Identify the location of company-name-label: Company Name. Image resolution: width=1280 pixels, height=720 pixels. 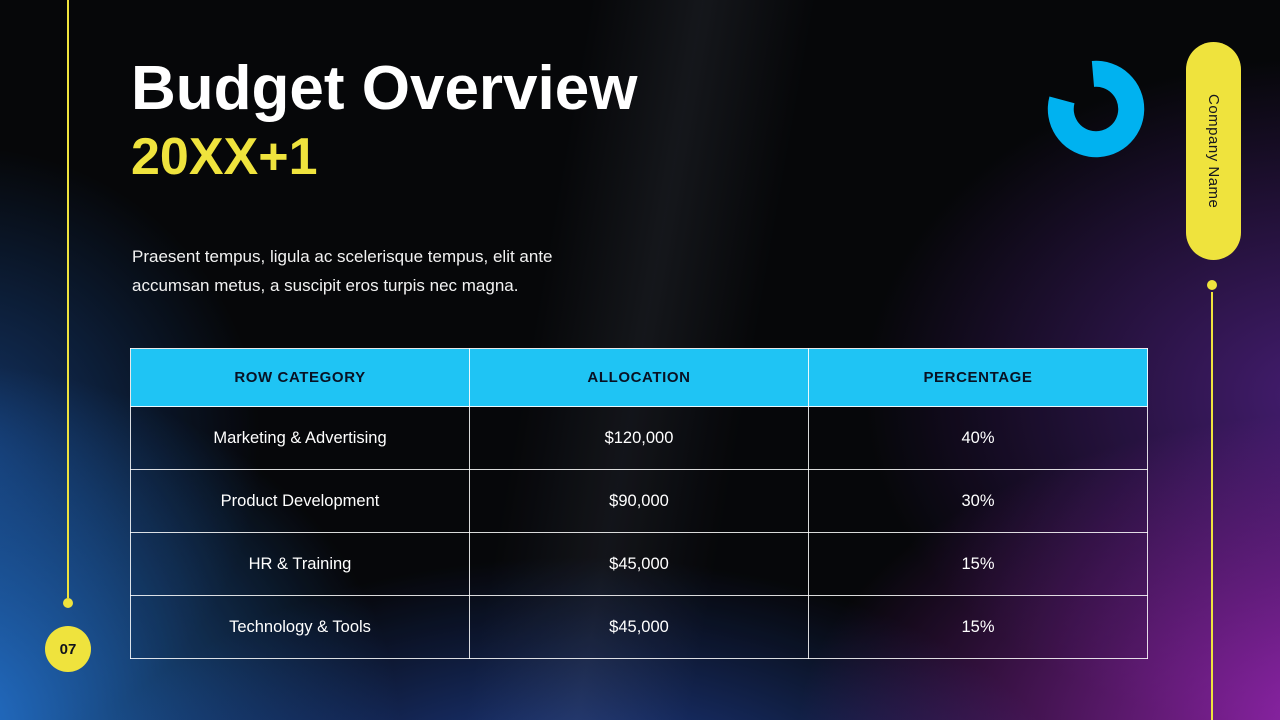
(1213, 151).